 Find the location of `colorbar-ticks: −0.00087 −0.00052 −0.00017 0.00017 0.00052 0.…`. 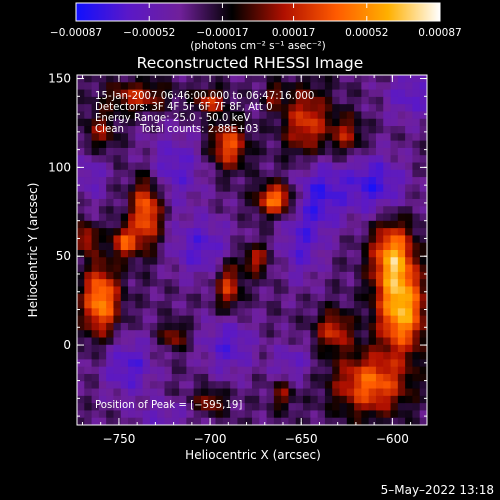

colorbar-ticks: −0.00087 −0.00052 −0.00017 0.00017 0.00052 0.… is located at coordinates (256, 21).